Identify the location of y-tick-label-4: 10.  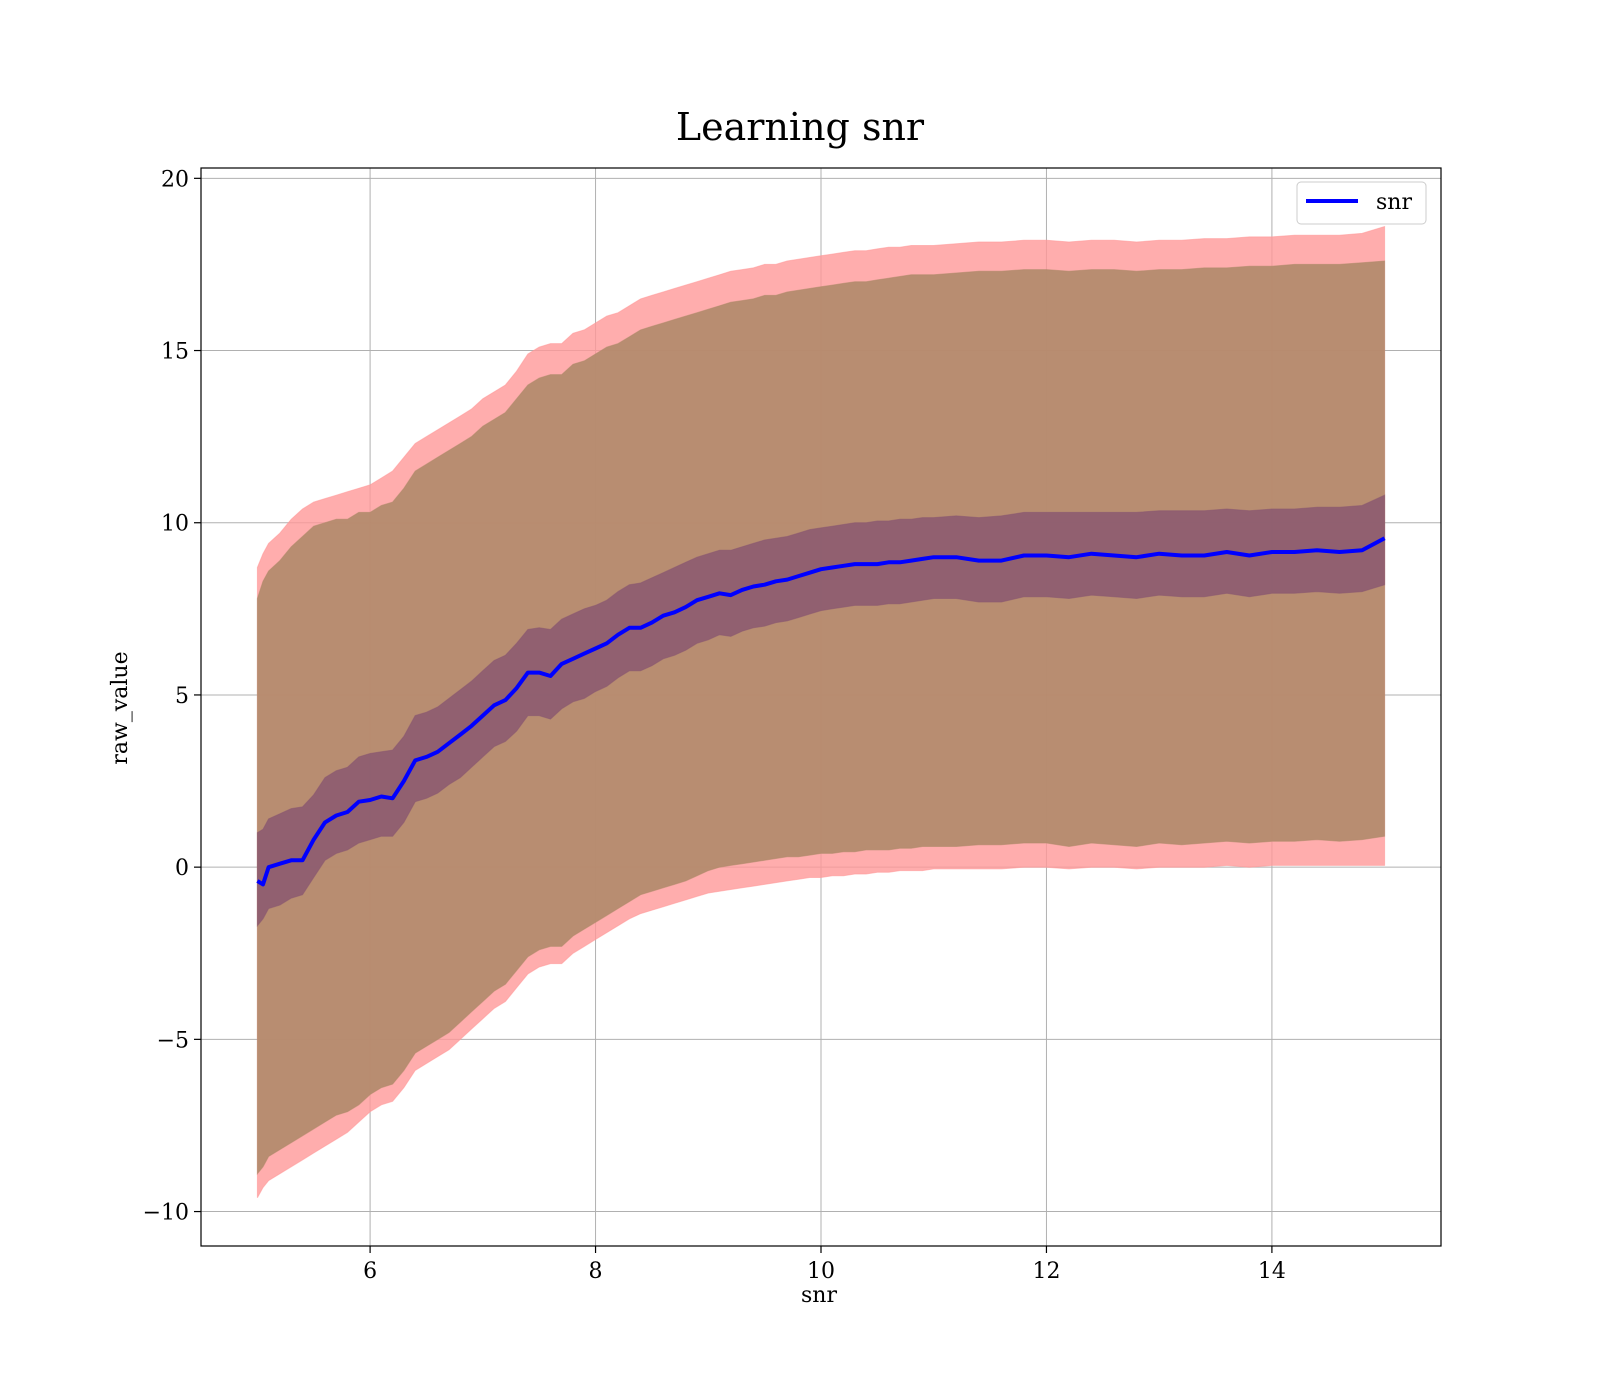
(175, 524).